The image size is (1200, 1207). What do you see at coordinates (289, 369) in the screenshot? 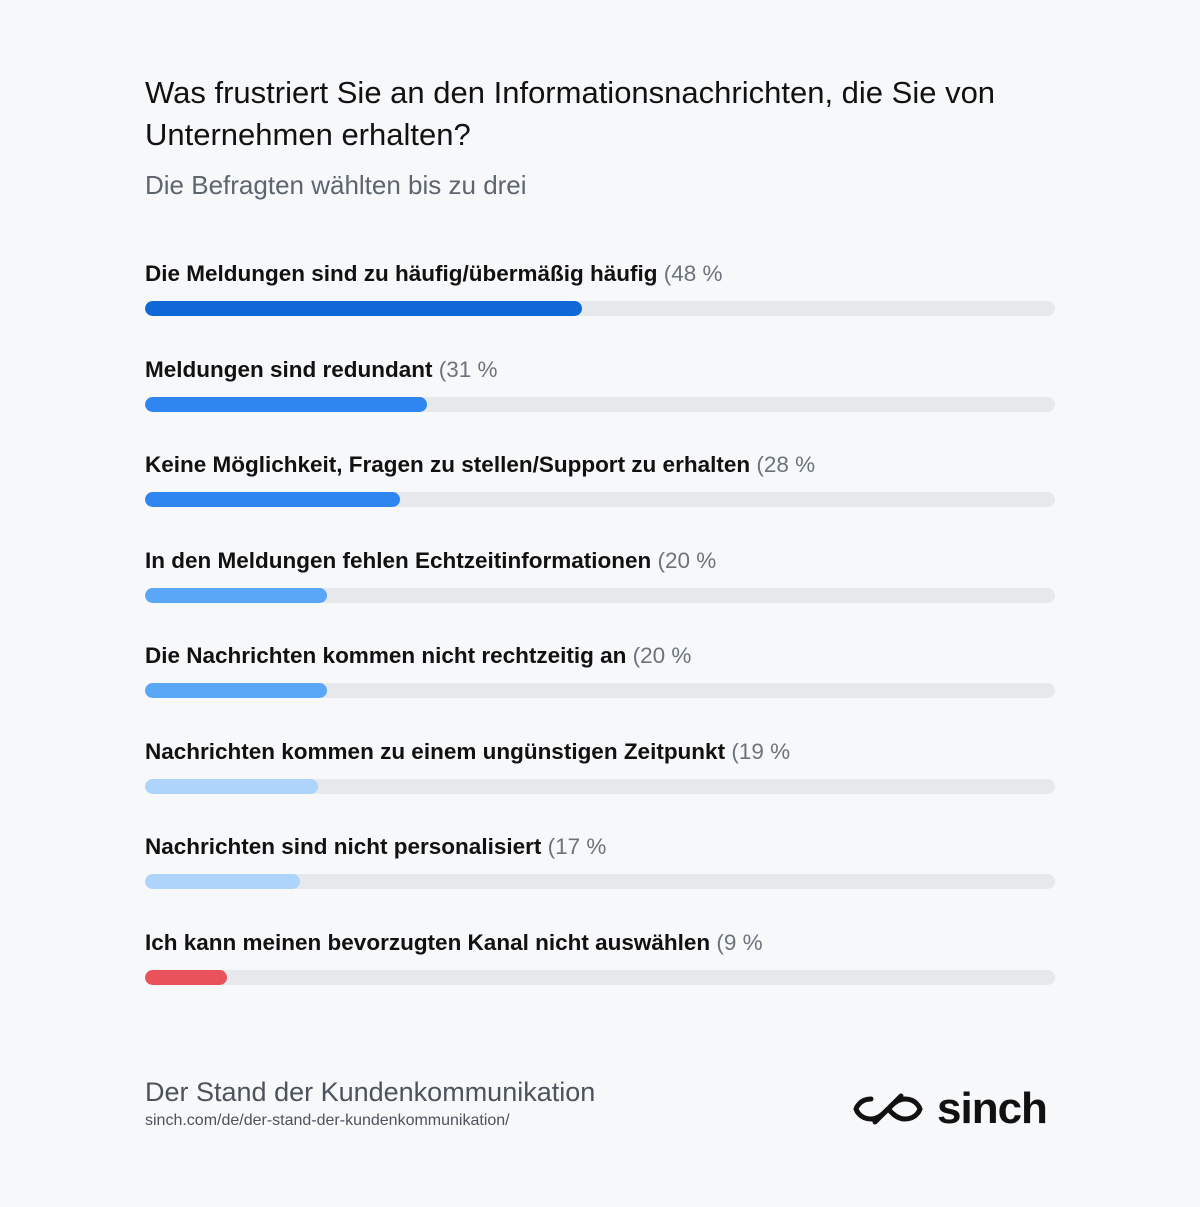
I see `category-label: Meldungen sind redundant` at bounding box center [289, 369].